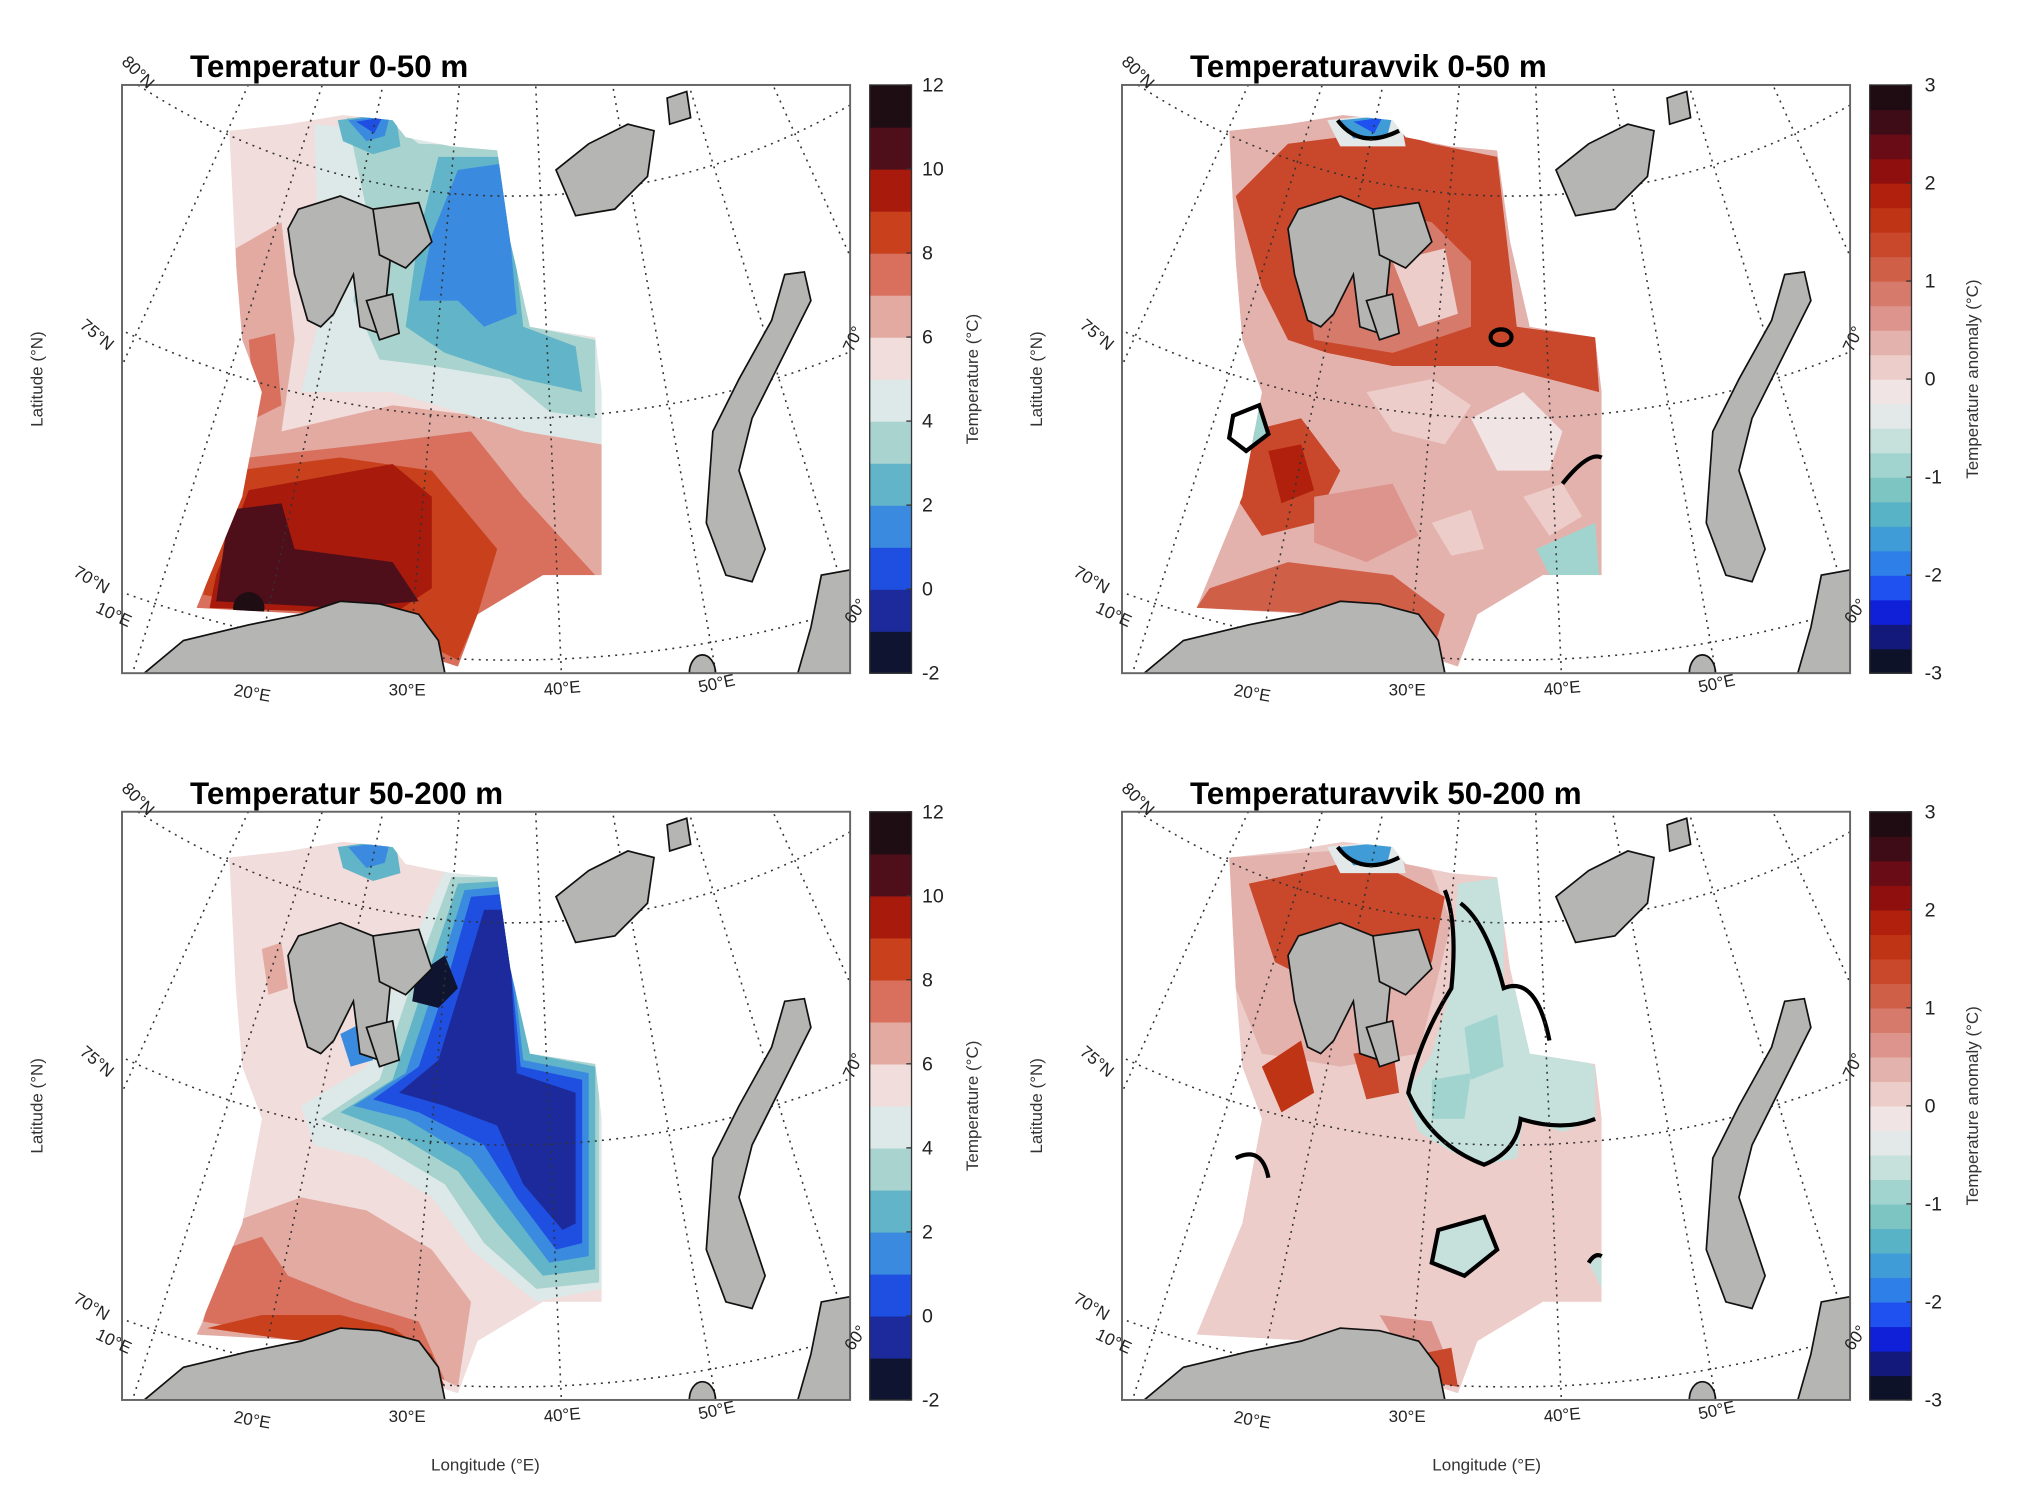 This screenshot has width=2027, height=1498. Describe the element at coordinates (1853, 338) in the screenshot. I see `edge-label: 70°` at that location.